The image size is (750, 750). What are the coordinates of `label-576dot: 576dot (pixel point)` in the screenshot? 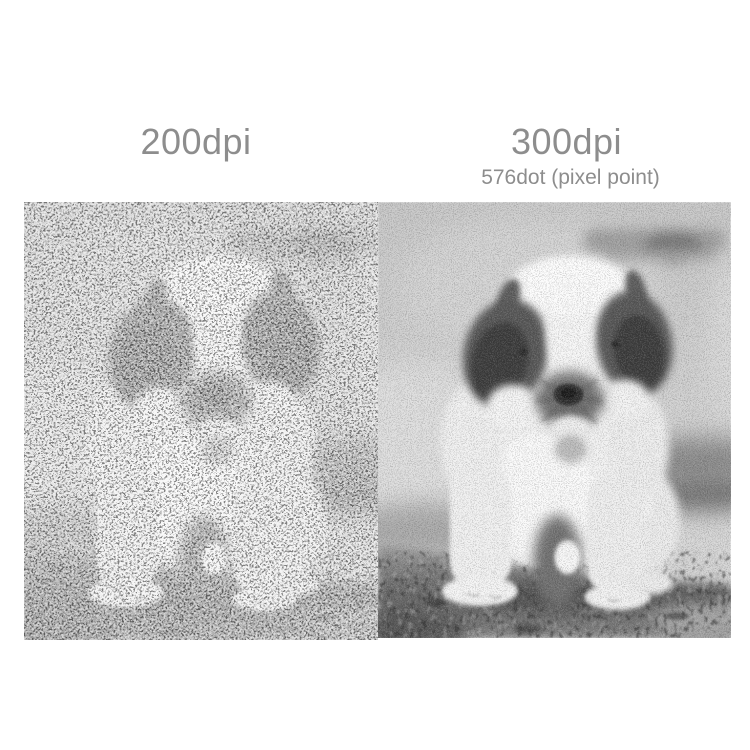 It's located at (570, 177).